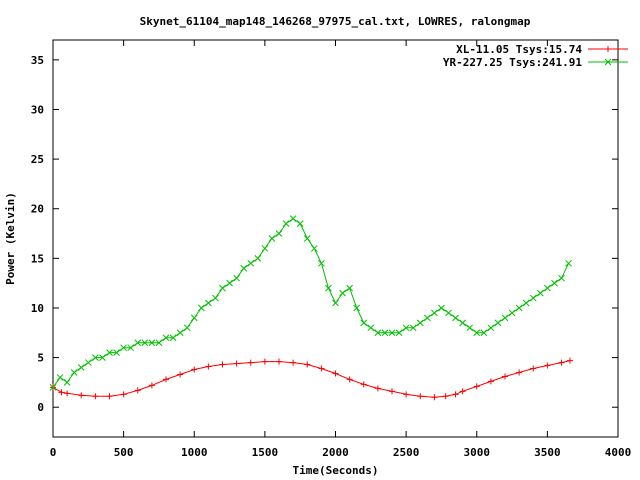 Image resolution: width=640 pixels, height=480 pixels. What do you see at coordinates (37, 308) in the screenshot?
I see `y-tick-label: 10` at bounding box center [37, 308].